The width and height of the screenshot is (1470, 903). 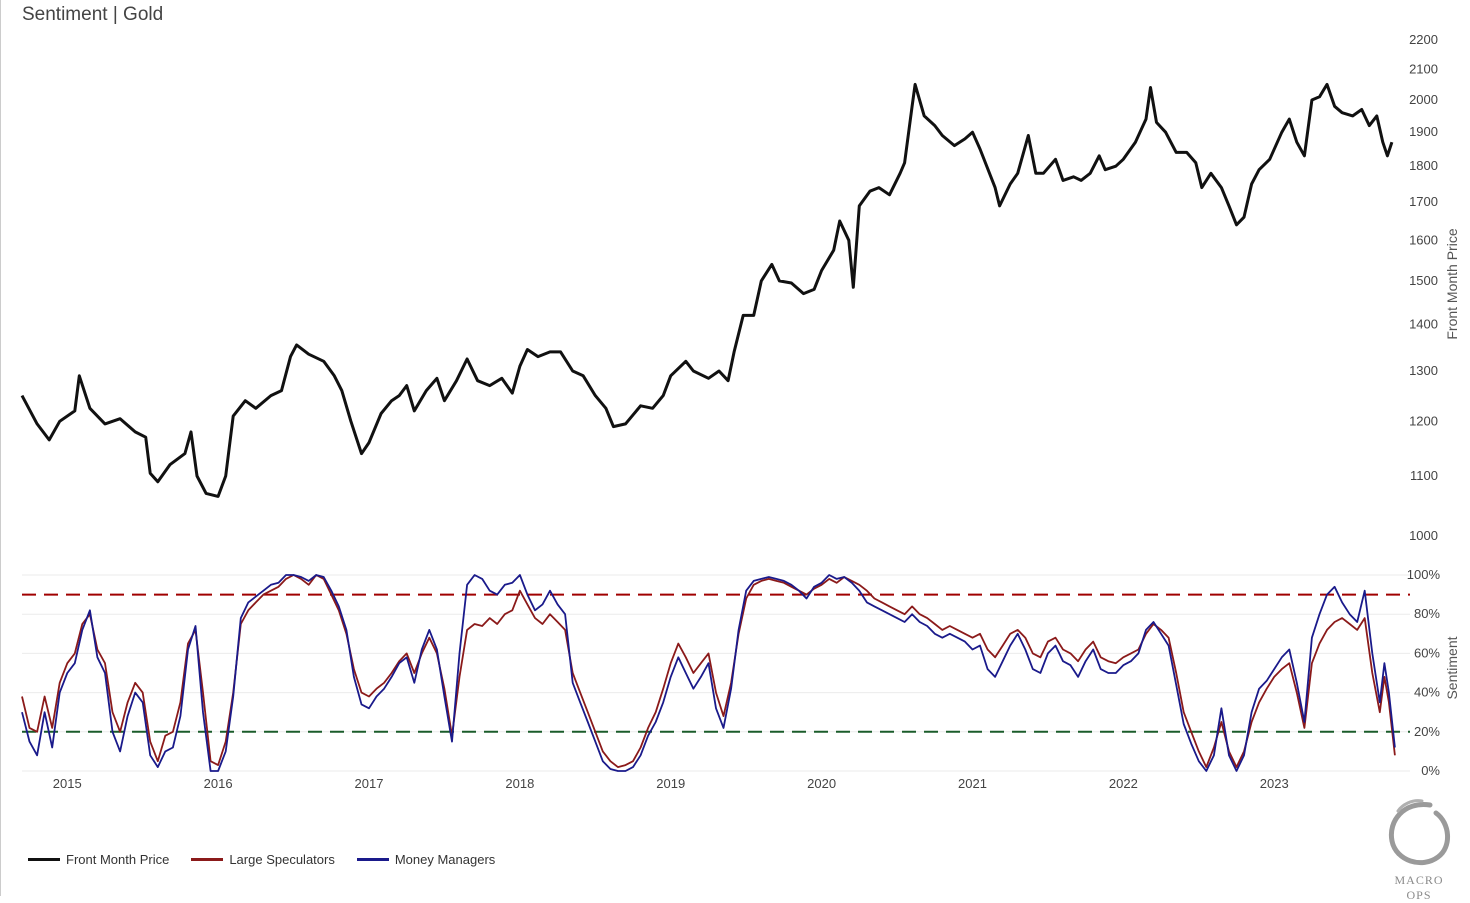 I want to click on sentiment-tick-label: 60%, so click(x=1427, y=652).